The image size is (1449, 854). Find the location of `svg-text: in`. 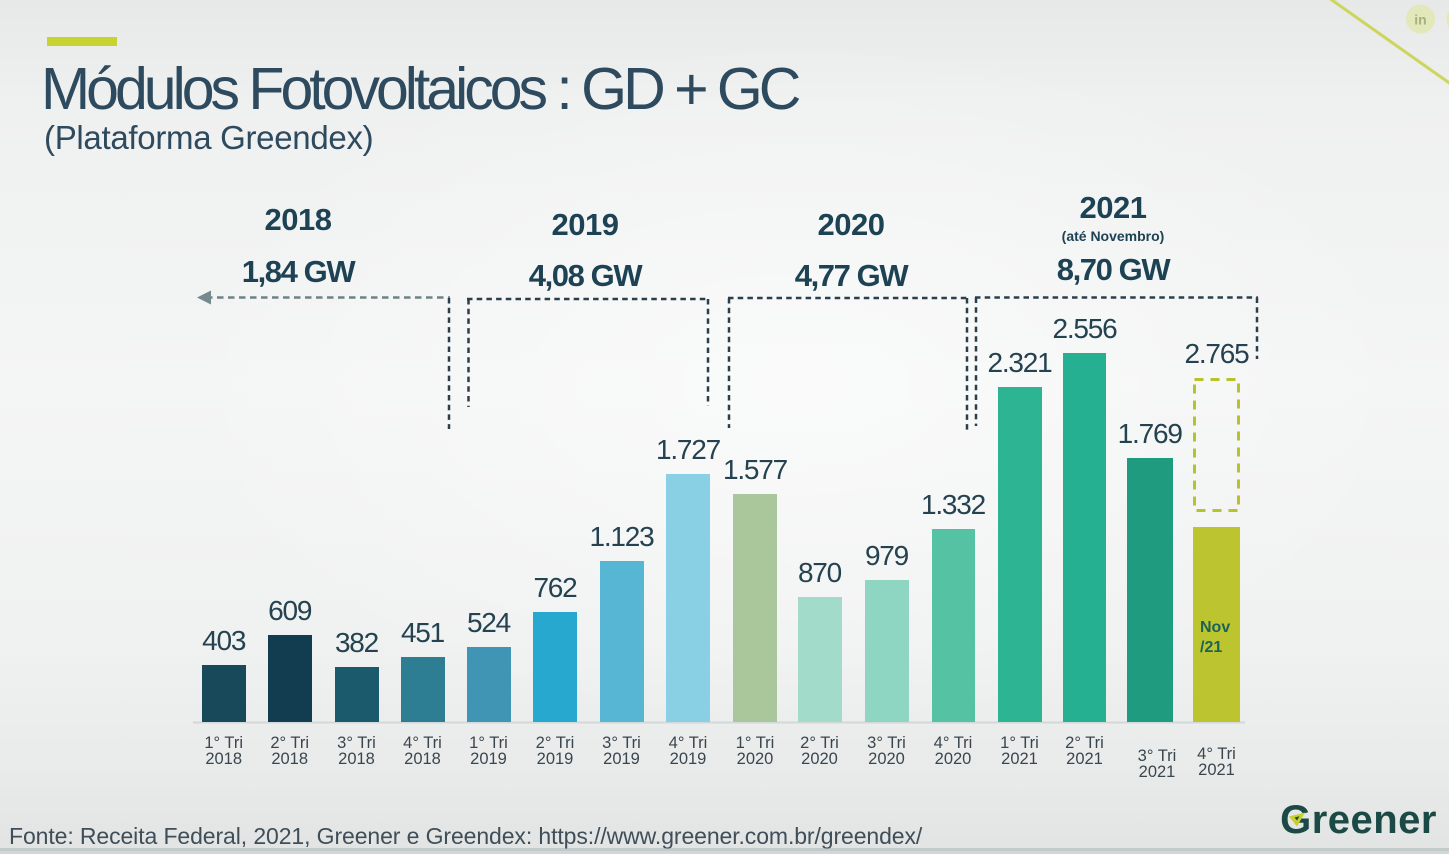

svg-text: in is located at coordinates (1420, 20).